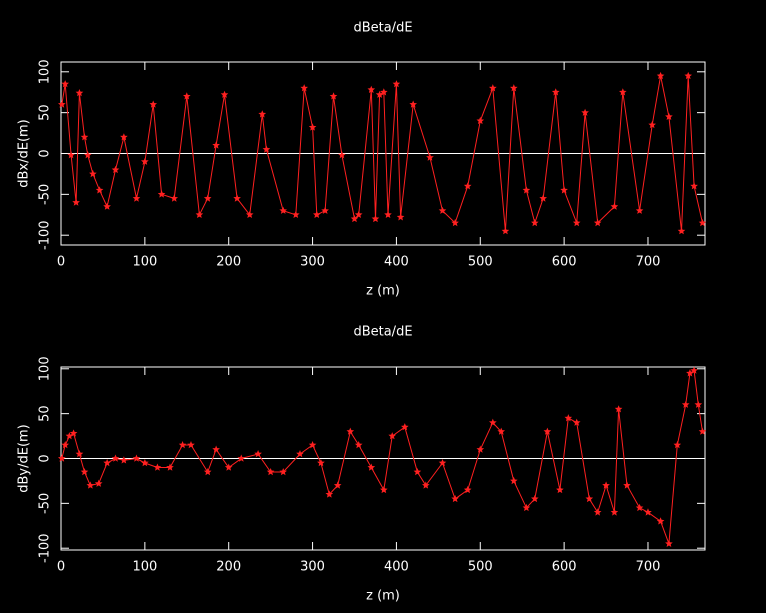 This screenshot has width=766, height=613. What do you see at coordinates (312, 262) in the screenshot?
I see `x-tick-label: 300` at bounding box center [312, 262].